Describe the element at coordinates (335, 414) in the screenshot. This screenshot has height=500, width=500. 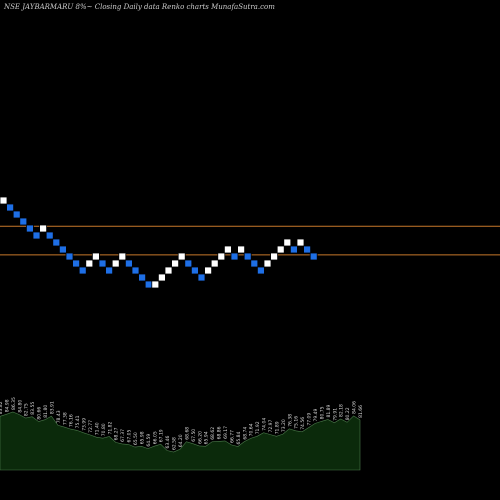
I see `volume-value-label: 79.91` at that location.